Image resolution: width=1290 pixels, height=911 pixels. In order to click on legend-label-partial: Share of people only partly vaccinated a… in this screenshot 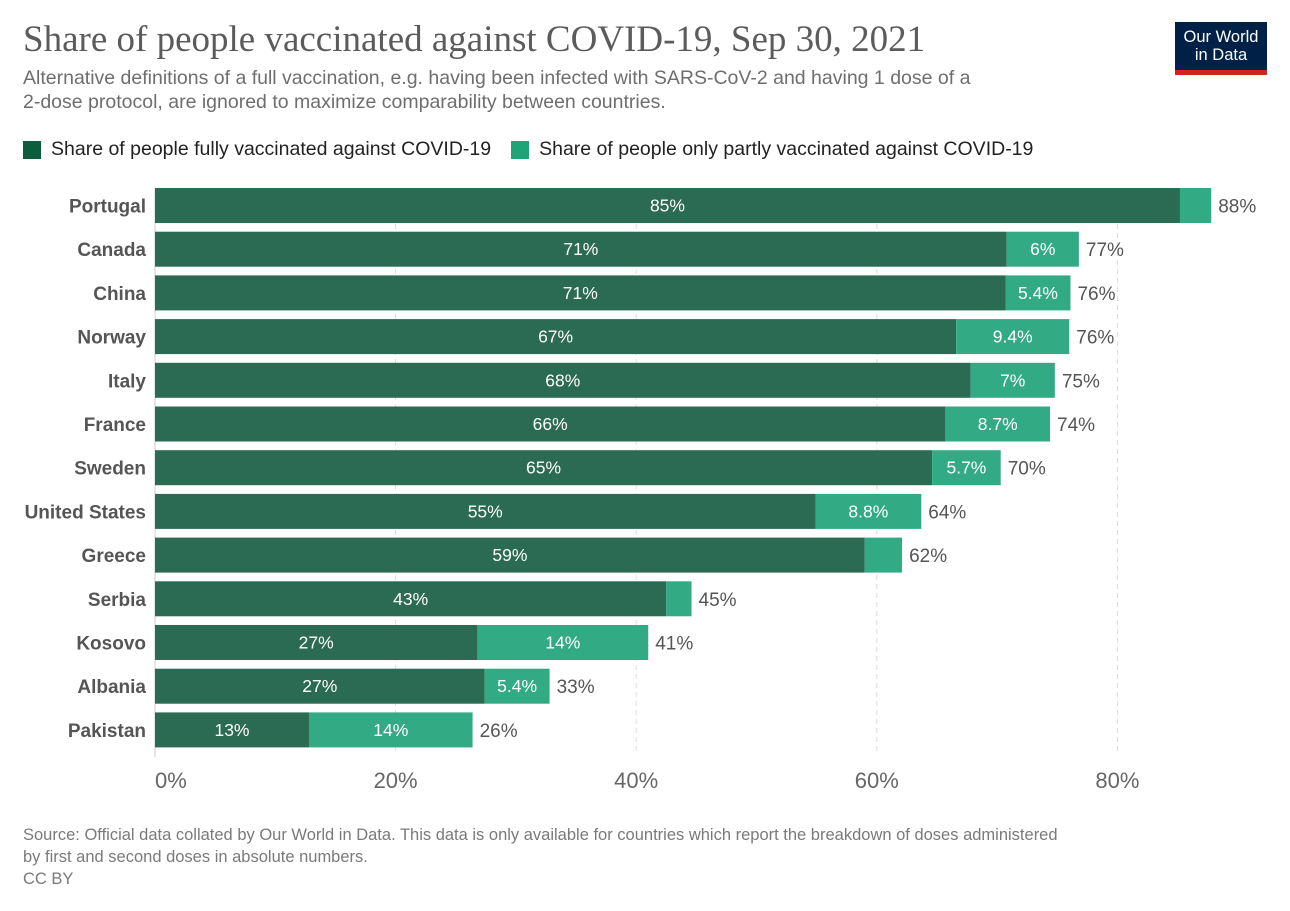, I will do `click(786, 149)`.